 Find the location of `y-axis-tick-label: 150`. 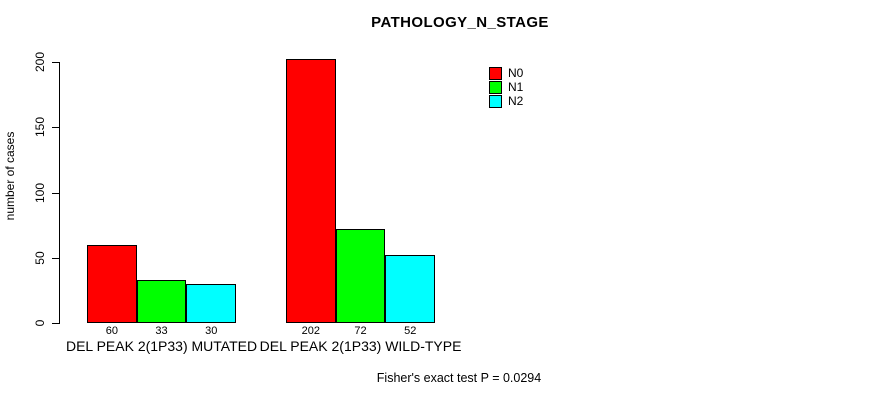

y-axis-tick-label: 150 is located at coordinates (40, 127).